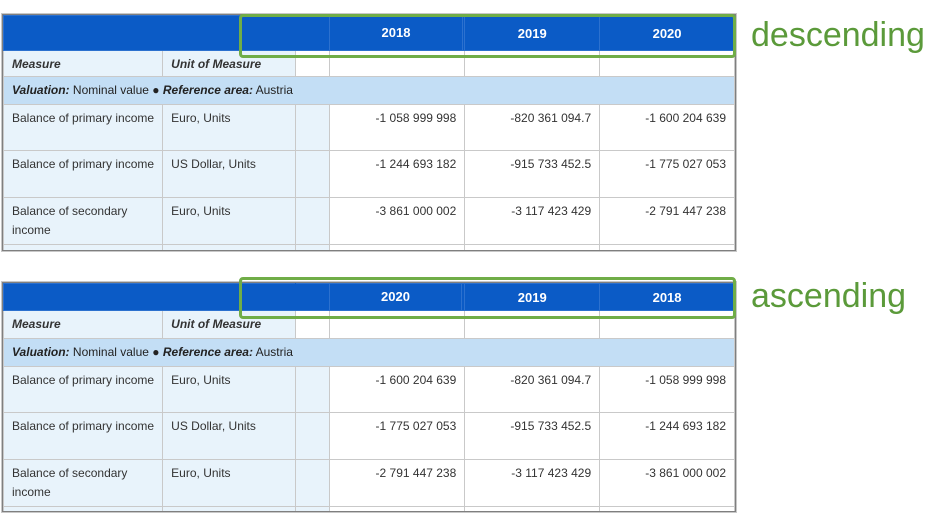 The image size is (946, 514). What do you see at coordinates (395, 297) in the screenshot?
I see `year-header: 2020` at bounding box center [395, 297].